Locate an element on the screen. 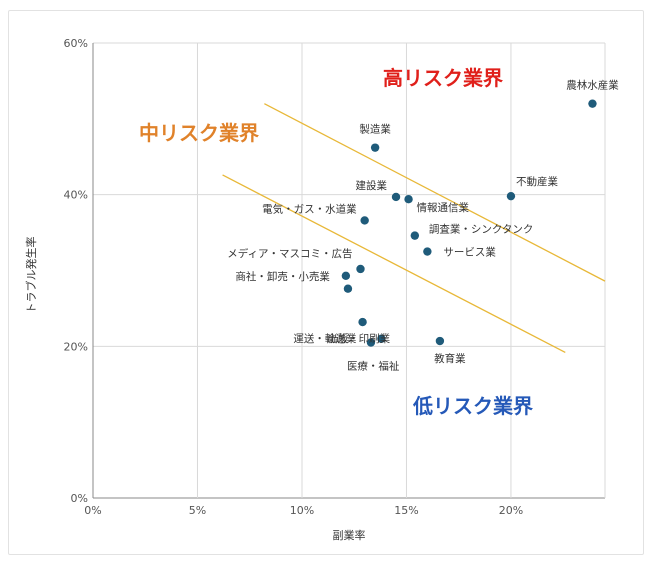  x-axis-title: 副業率 is located at coordinates (349, 535).